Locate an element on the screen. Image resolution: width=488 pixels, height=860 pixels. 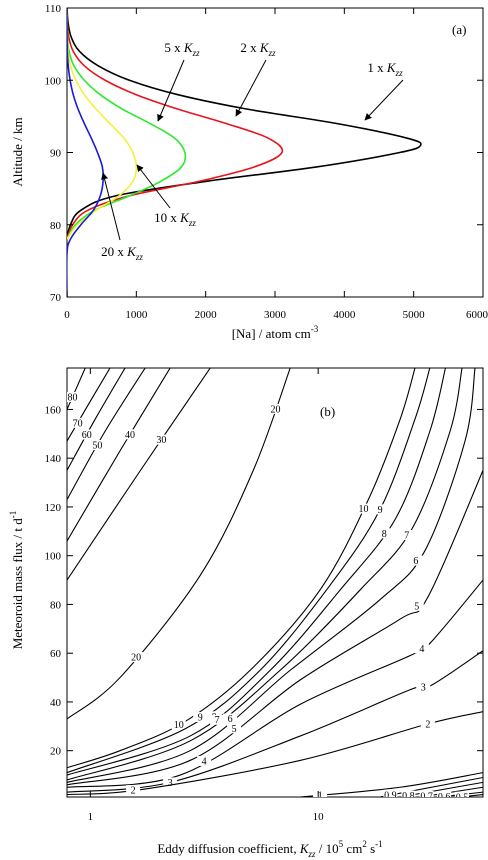
contour-label: 30 is located at coordinates (161, 440).